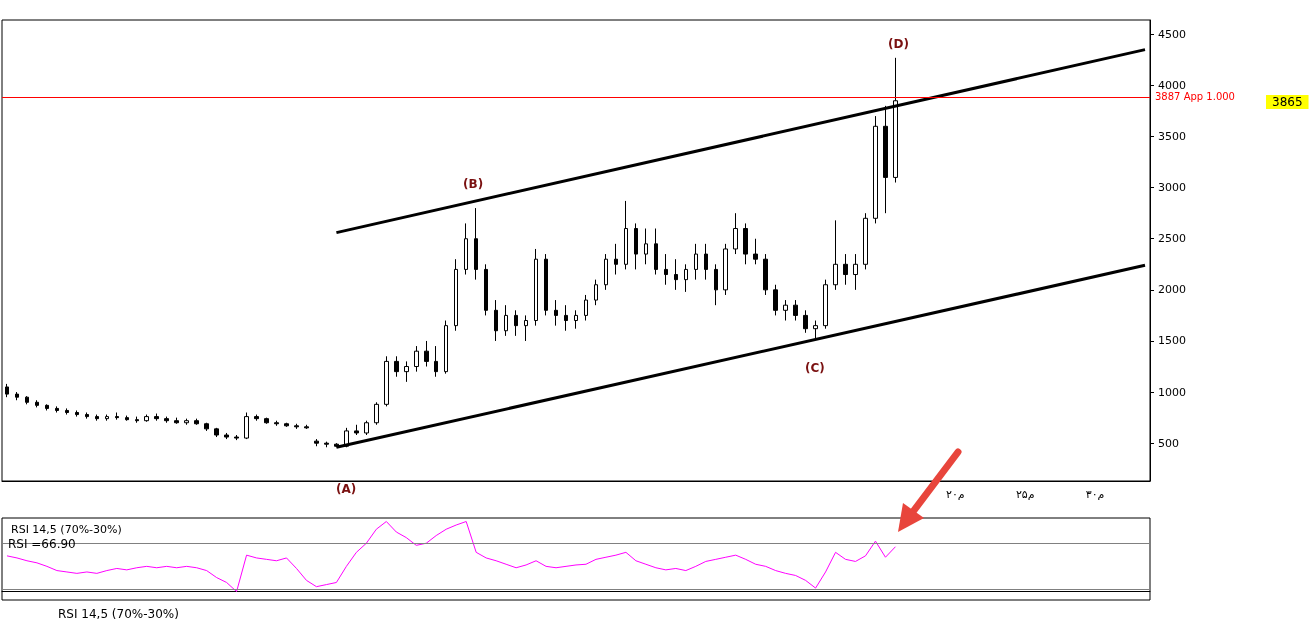  Describe the element at coordinates (66, 529) in the screenshot. I see `chart-title: RSI 14,5 (70%-30%)` at that location.